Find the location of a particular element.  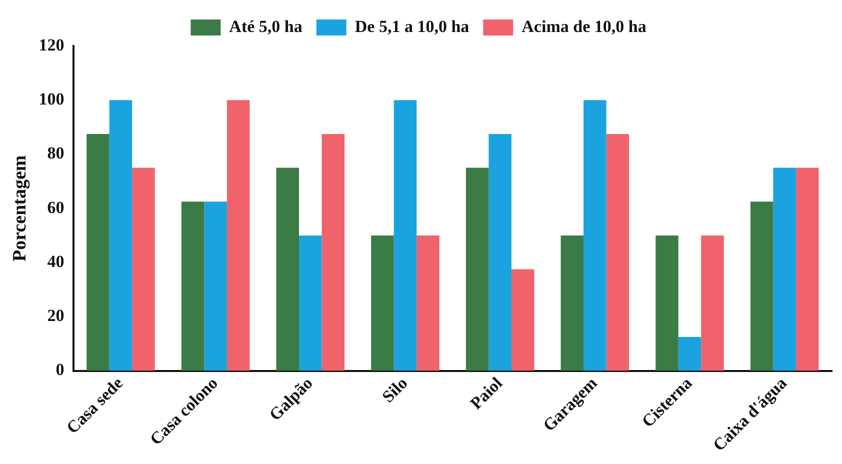

legend-label: De 5,1 a 10,0 ha is located at coordinates (412, 26).